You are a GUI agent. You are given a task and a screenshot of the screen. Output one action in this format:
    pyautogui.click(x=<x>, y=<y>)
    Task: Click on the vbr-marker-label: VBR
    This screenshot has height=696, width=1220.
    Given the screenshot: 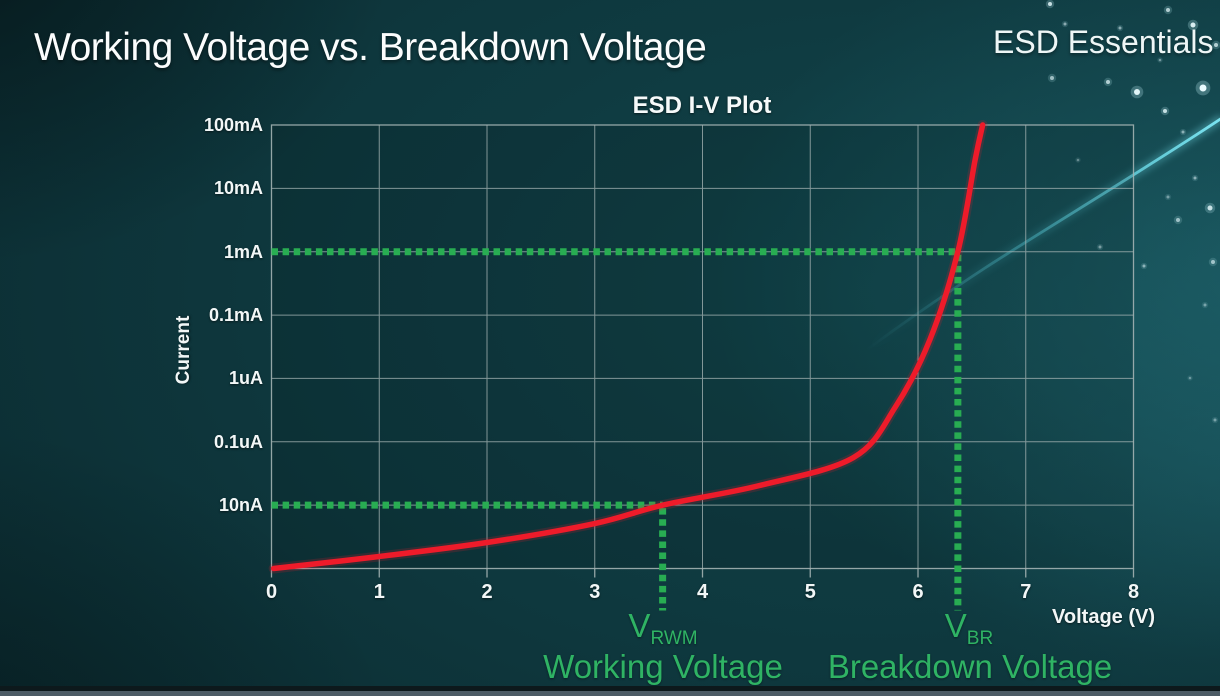 What is the action you would take?
    pyautogui.click(x=969, y=632)
    